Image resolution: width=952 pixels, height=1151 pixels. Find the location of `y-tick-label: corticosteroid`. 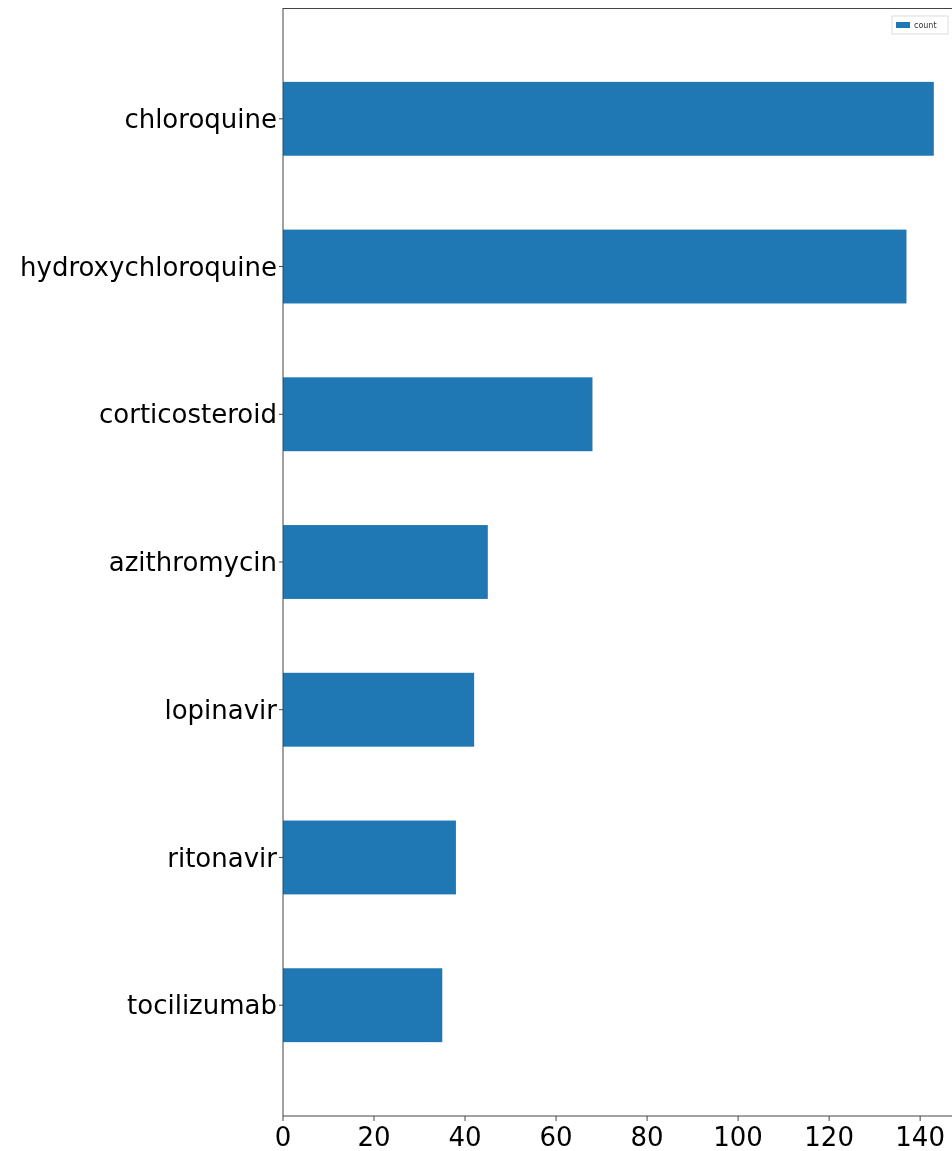

y-tick-label: corticosteroid is located at coordinates (187, 414).